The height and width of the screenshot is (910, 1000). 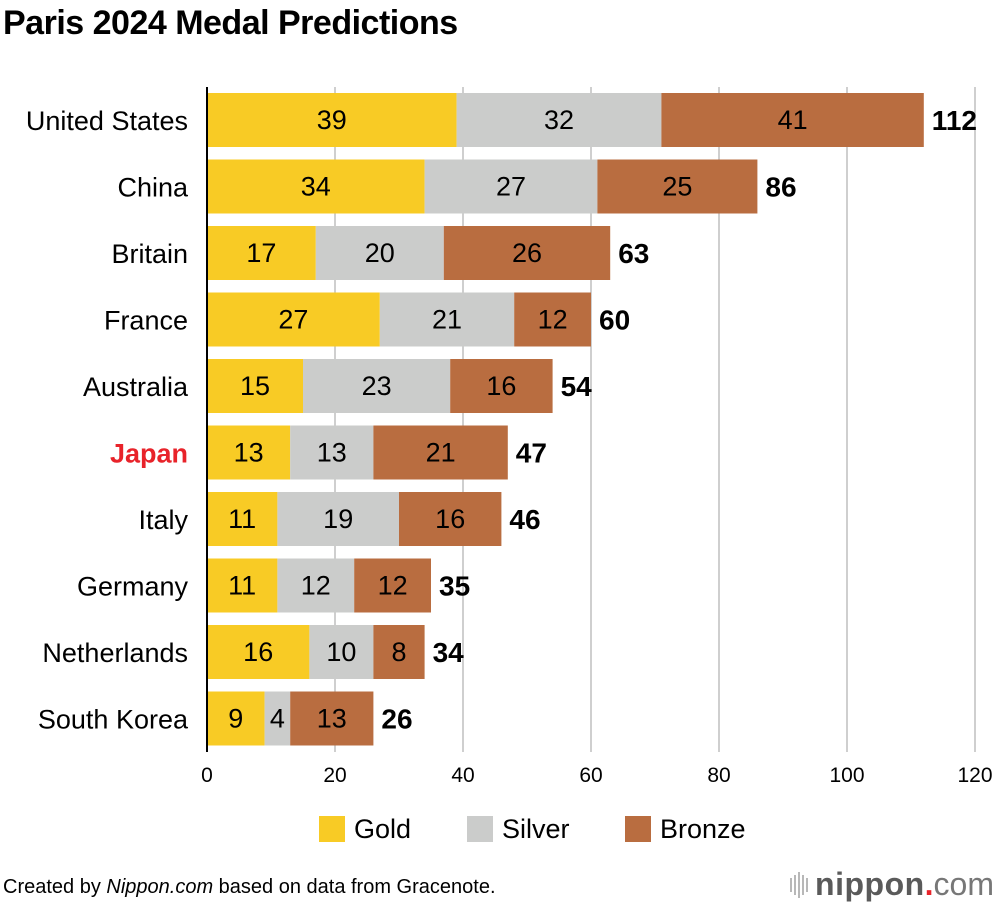 What do you see at coordinates (614, 320) in the screenshot?
I see `total-label: 60` at bounding box center [614, 320].